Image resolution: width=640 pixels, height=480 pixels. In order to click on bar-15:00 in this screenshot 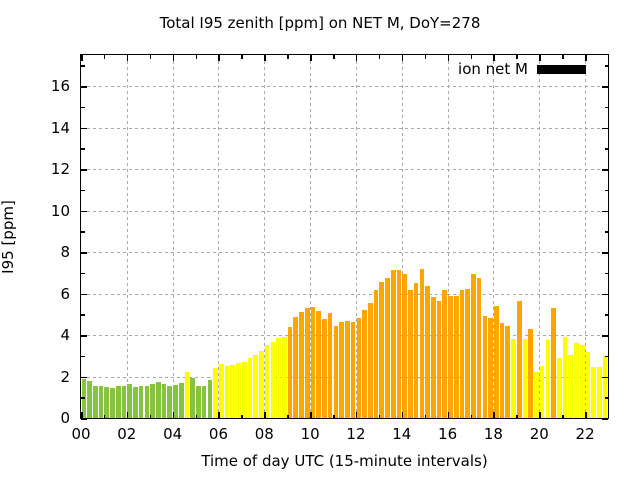, I will do `click(427, 352)`.